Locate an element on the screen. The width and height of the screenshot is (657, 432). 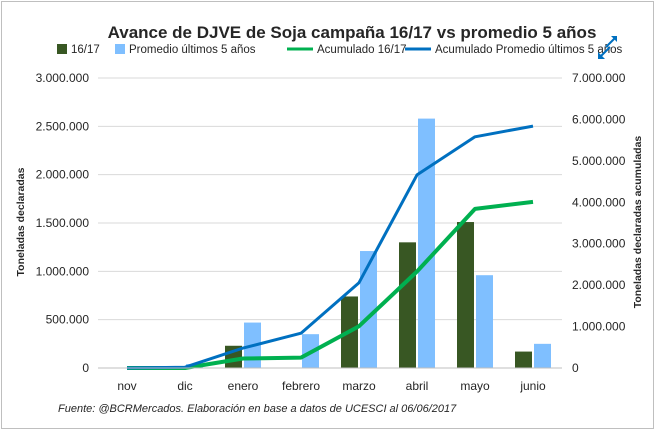
y2-tick-label: 6.000.000 is located at coordinates (599, 119).